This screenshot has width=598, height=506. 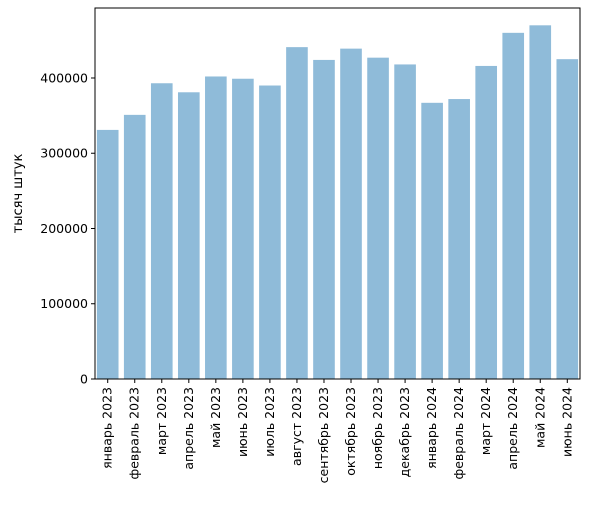 What do you see at coordinates (84, 379) in the screenshot?
I see `y-tick-label-0: 0` at bounding box center [84, 379].